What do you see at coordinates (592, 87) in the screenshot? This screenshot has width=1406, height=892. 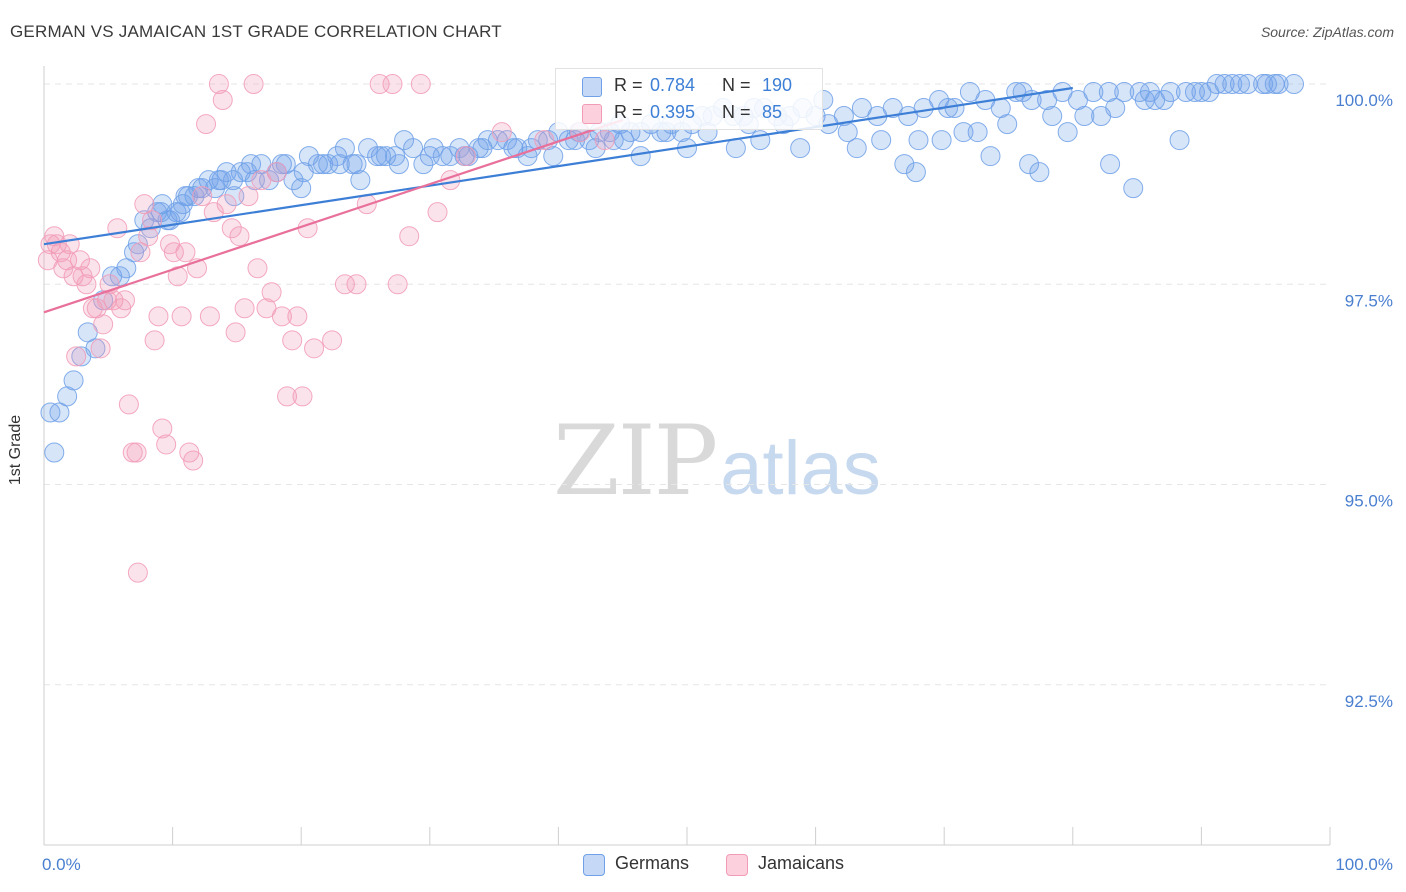 I see `stats-swatch-germans` at bounding box center [592, 87].